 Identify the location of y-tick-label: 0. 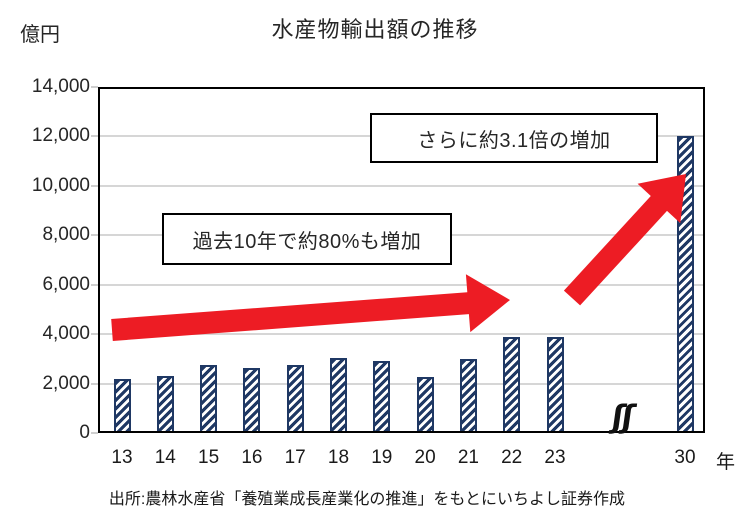
(84, 432).